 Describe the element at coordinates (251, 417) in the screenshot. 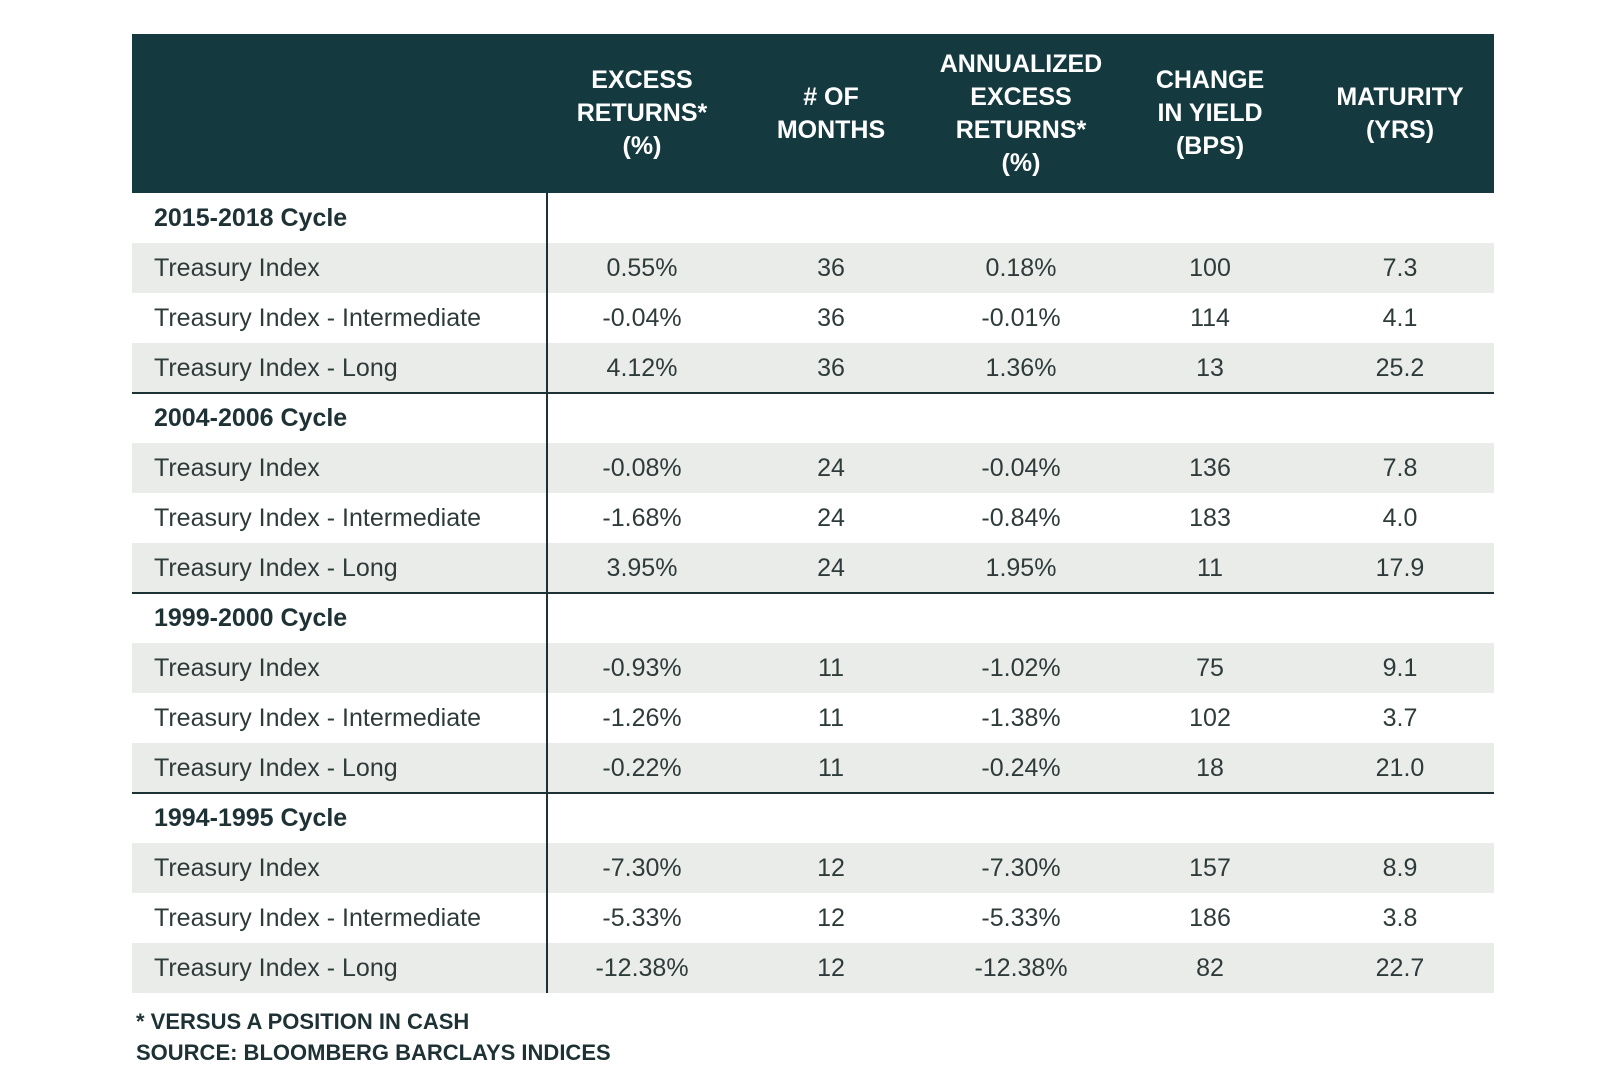

I see `group-title: 2004-2006 Cycle` at that location.